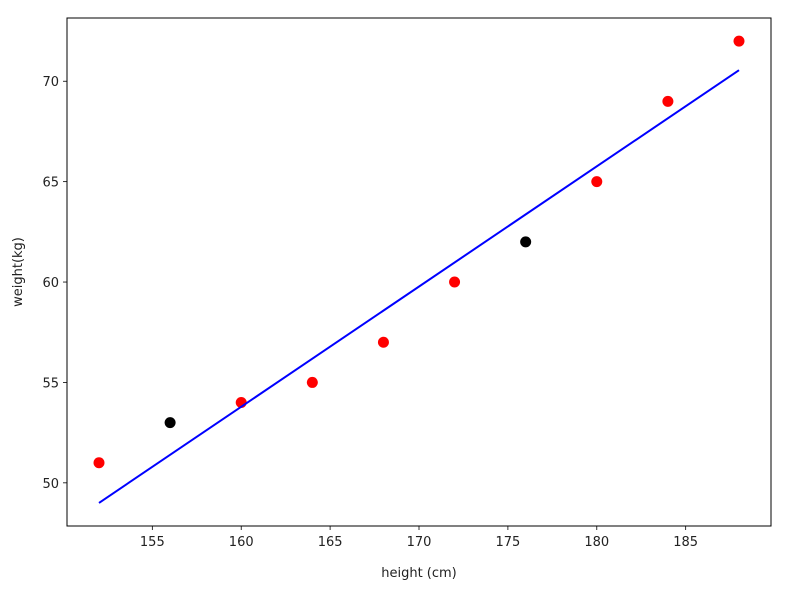 The width and height of the screenshot is (791, 589). What do you see at coordinates (330, 542) in the screenshot?
I see `x-tick-label: 165` at bounding box center [330, 542].